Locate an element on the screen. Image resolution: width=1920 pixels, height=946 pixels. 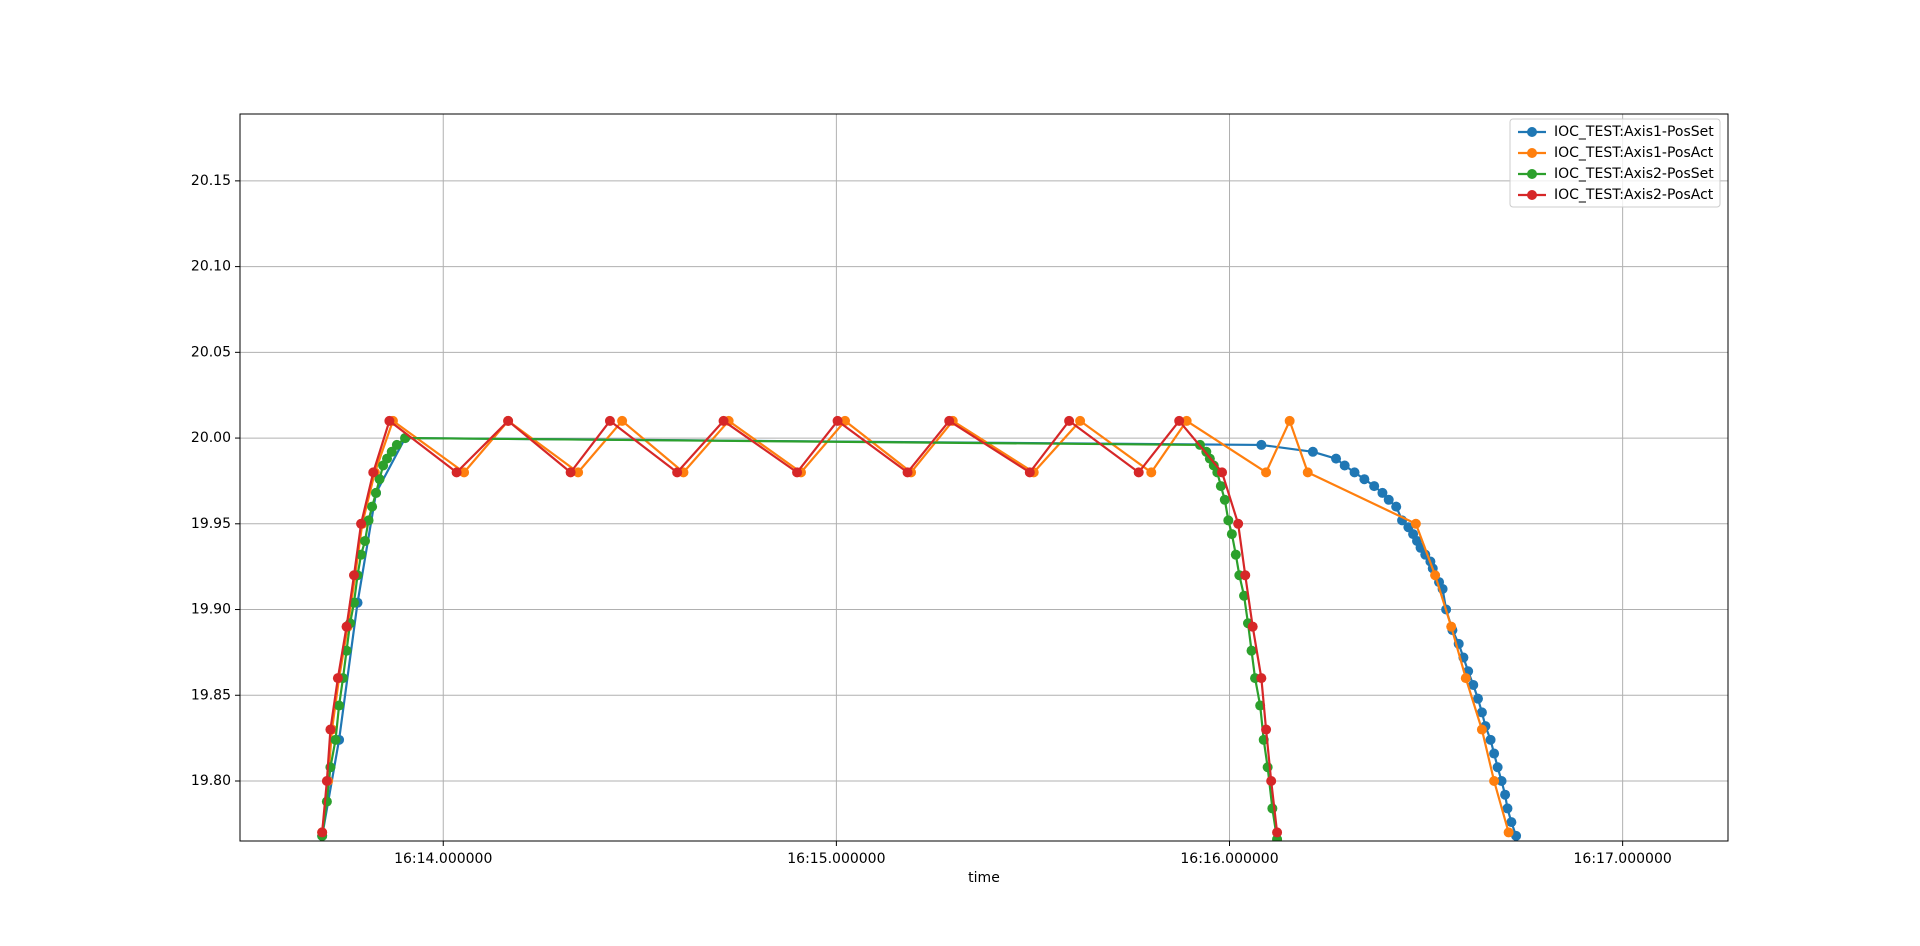
legend-label: IOC_TEST:Axis2-PosAct is located at coordinates (1634, 195).